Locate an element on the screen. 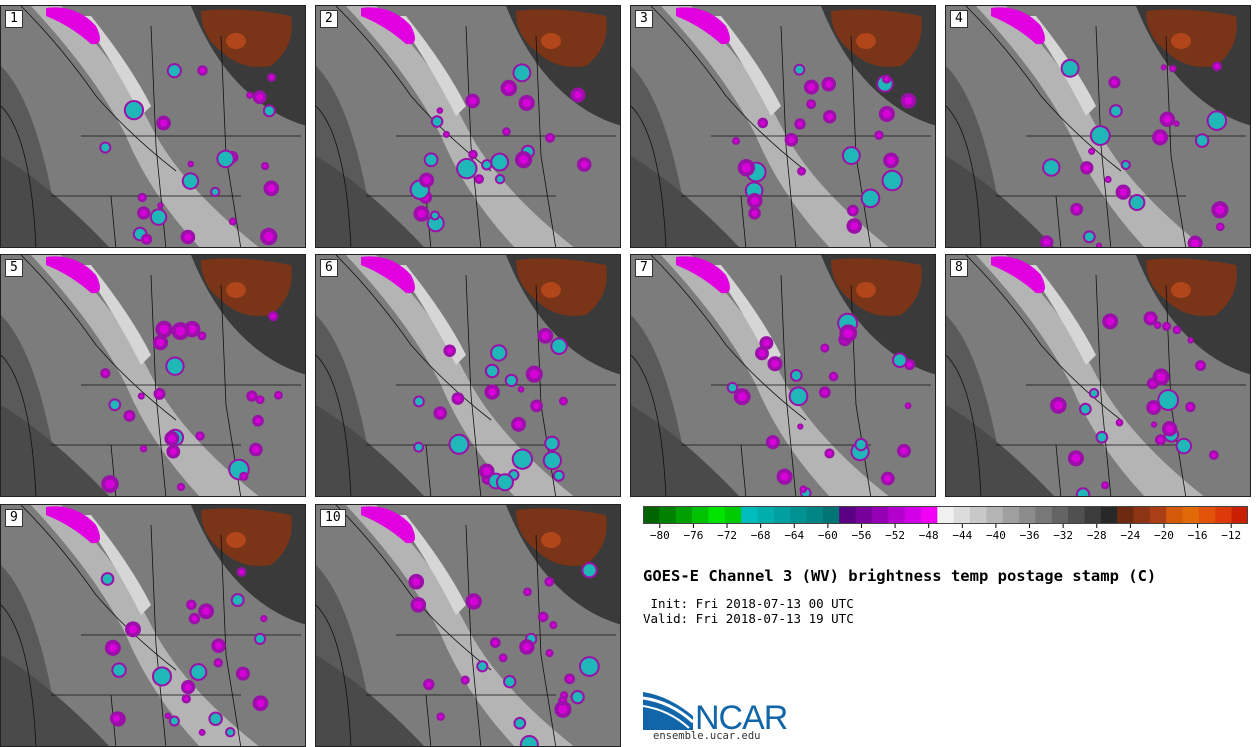 The width and height of the screenshot is (1260, 747). member-panel-5: 5 is located at coordinates (153, 375).